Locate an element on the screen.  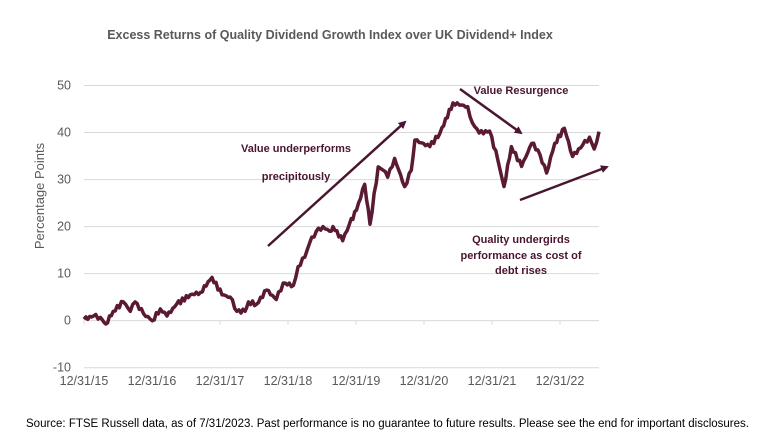
arrow-value-underperforms is located at coordinates (337, 183).